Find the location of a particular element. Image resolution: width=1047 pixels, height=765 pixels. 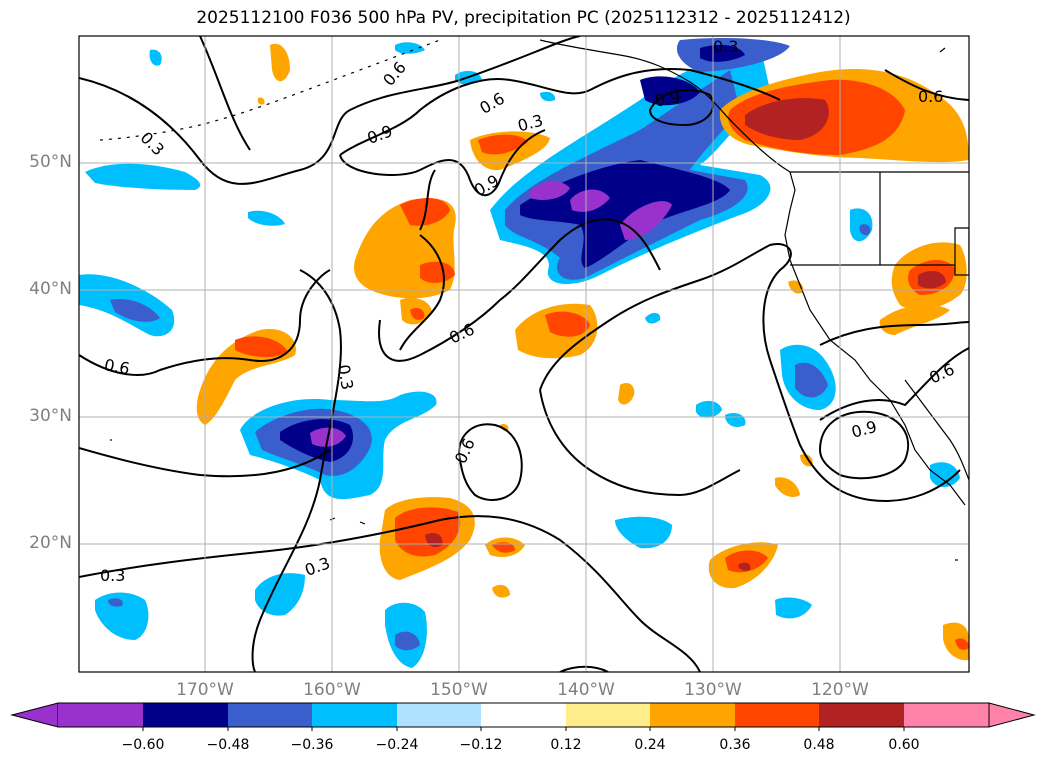

colorbar-extend-max is located at coordinates (1012, 715).